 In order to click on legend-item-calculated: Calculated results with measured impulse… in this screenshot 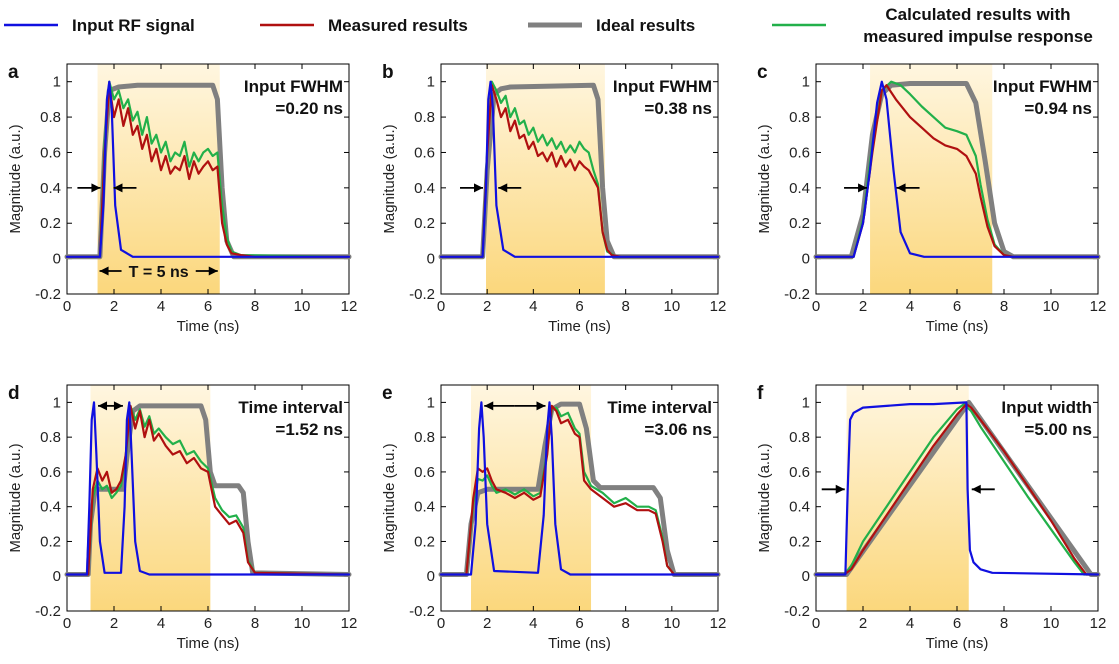, I will do `click(932, 25)`.